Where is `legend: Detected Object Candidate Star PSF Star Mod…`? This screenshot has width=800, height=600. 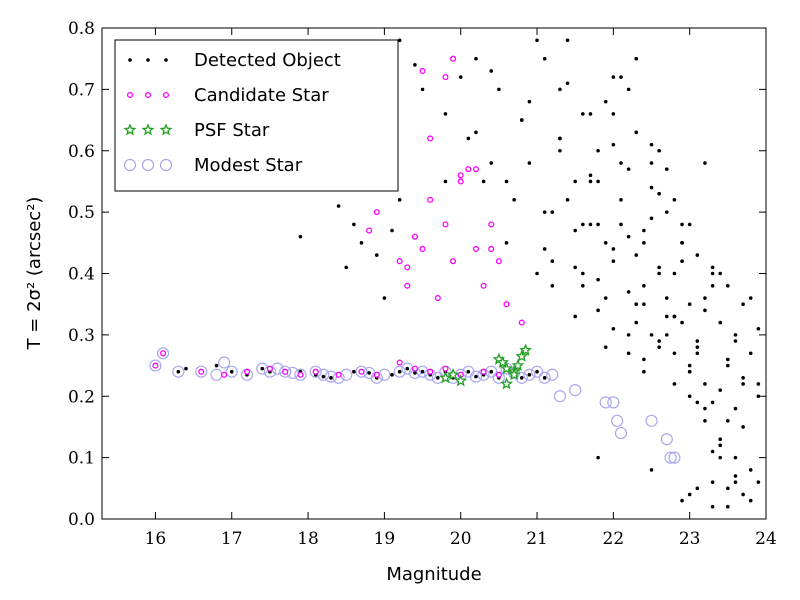
legend: Detected Object Candidate Star PSF Star Mod… is located at coordinates (256, 115).